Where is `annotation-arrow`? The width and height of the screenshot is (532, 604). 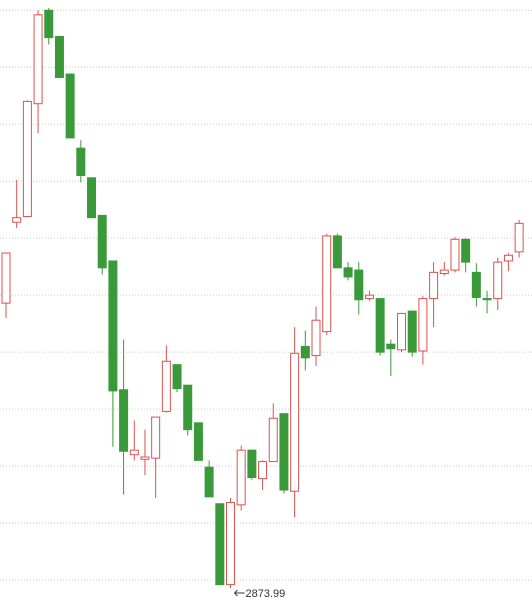
annotation-arrow is located at coordinates (239, 593).